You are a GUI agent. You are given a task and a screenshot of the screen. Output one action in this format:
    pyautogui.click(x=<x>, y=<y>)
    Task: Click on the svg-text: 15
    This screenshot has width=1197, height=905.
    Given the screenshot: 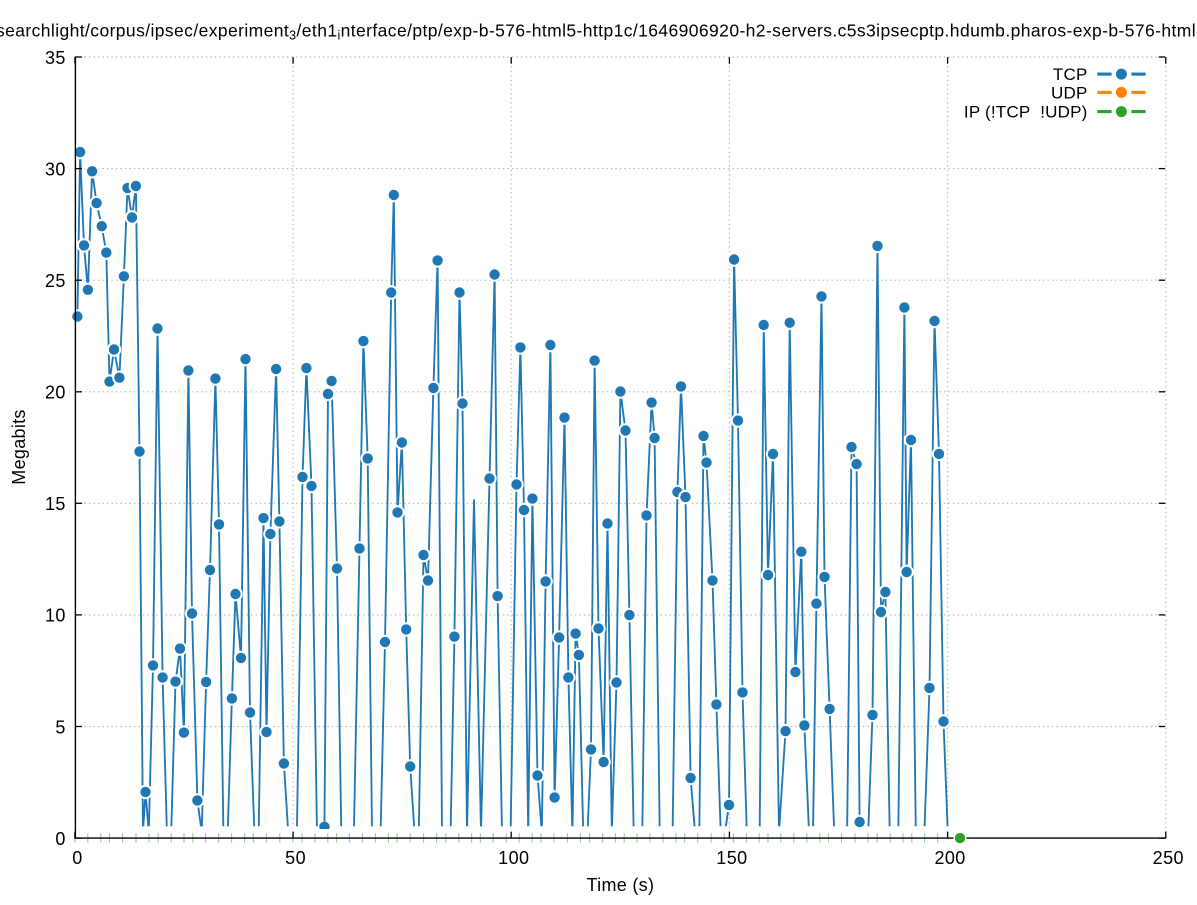 What is the action you would take?
    pyautogui.click(x=55, y=504)
    